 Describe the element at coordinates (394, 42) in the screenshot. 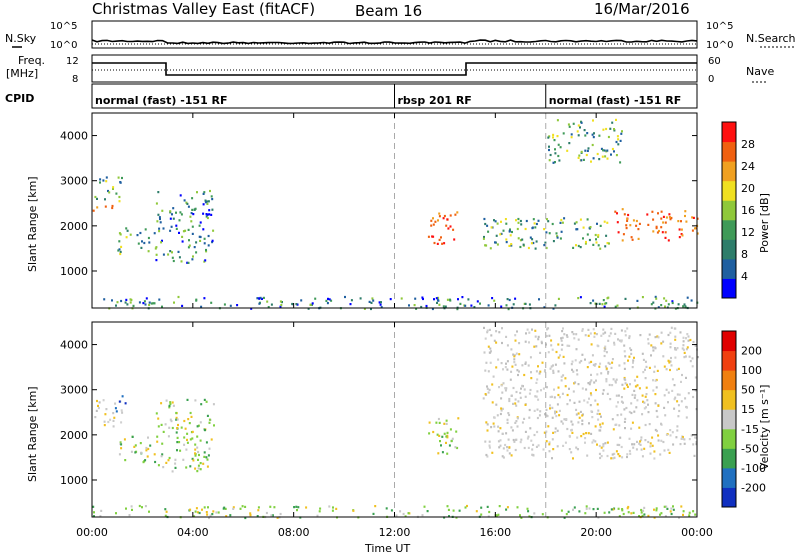

I see `noise-sky-line` at that location.